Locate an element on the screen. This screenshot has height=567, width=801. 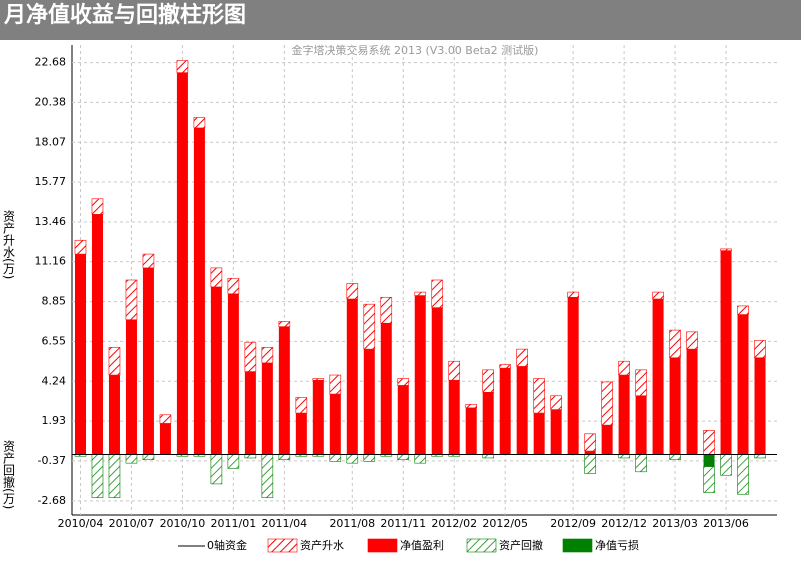
legend-label: 0轴资金 is located at coordinates (227, 545).